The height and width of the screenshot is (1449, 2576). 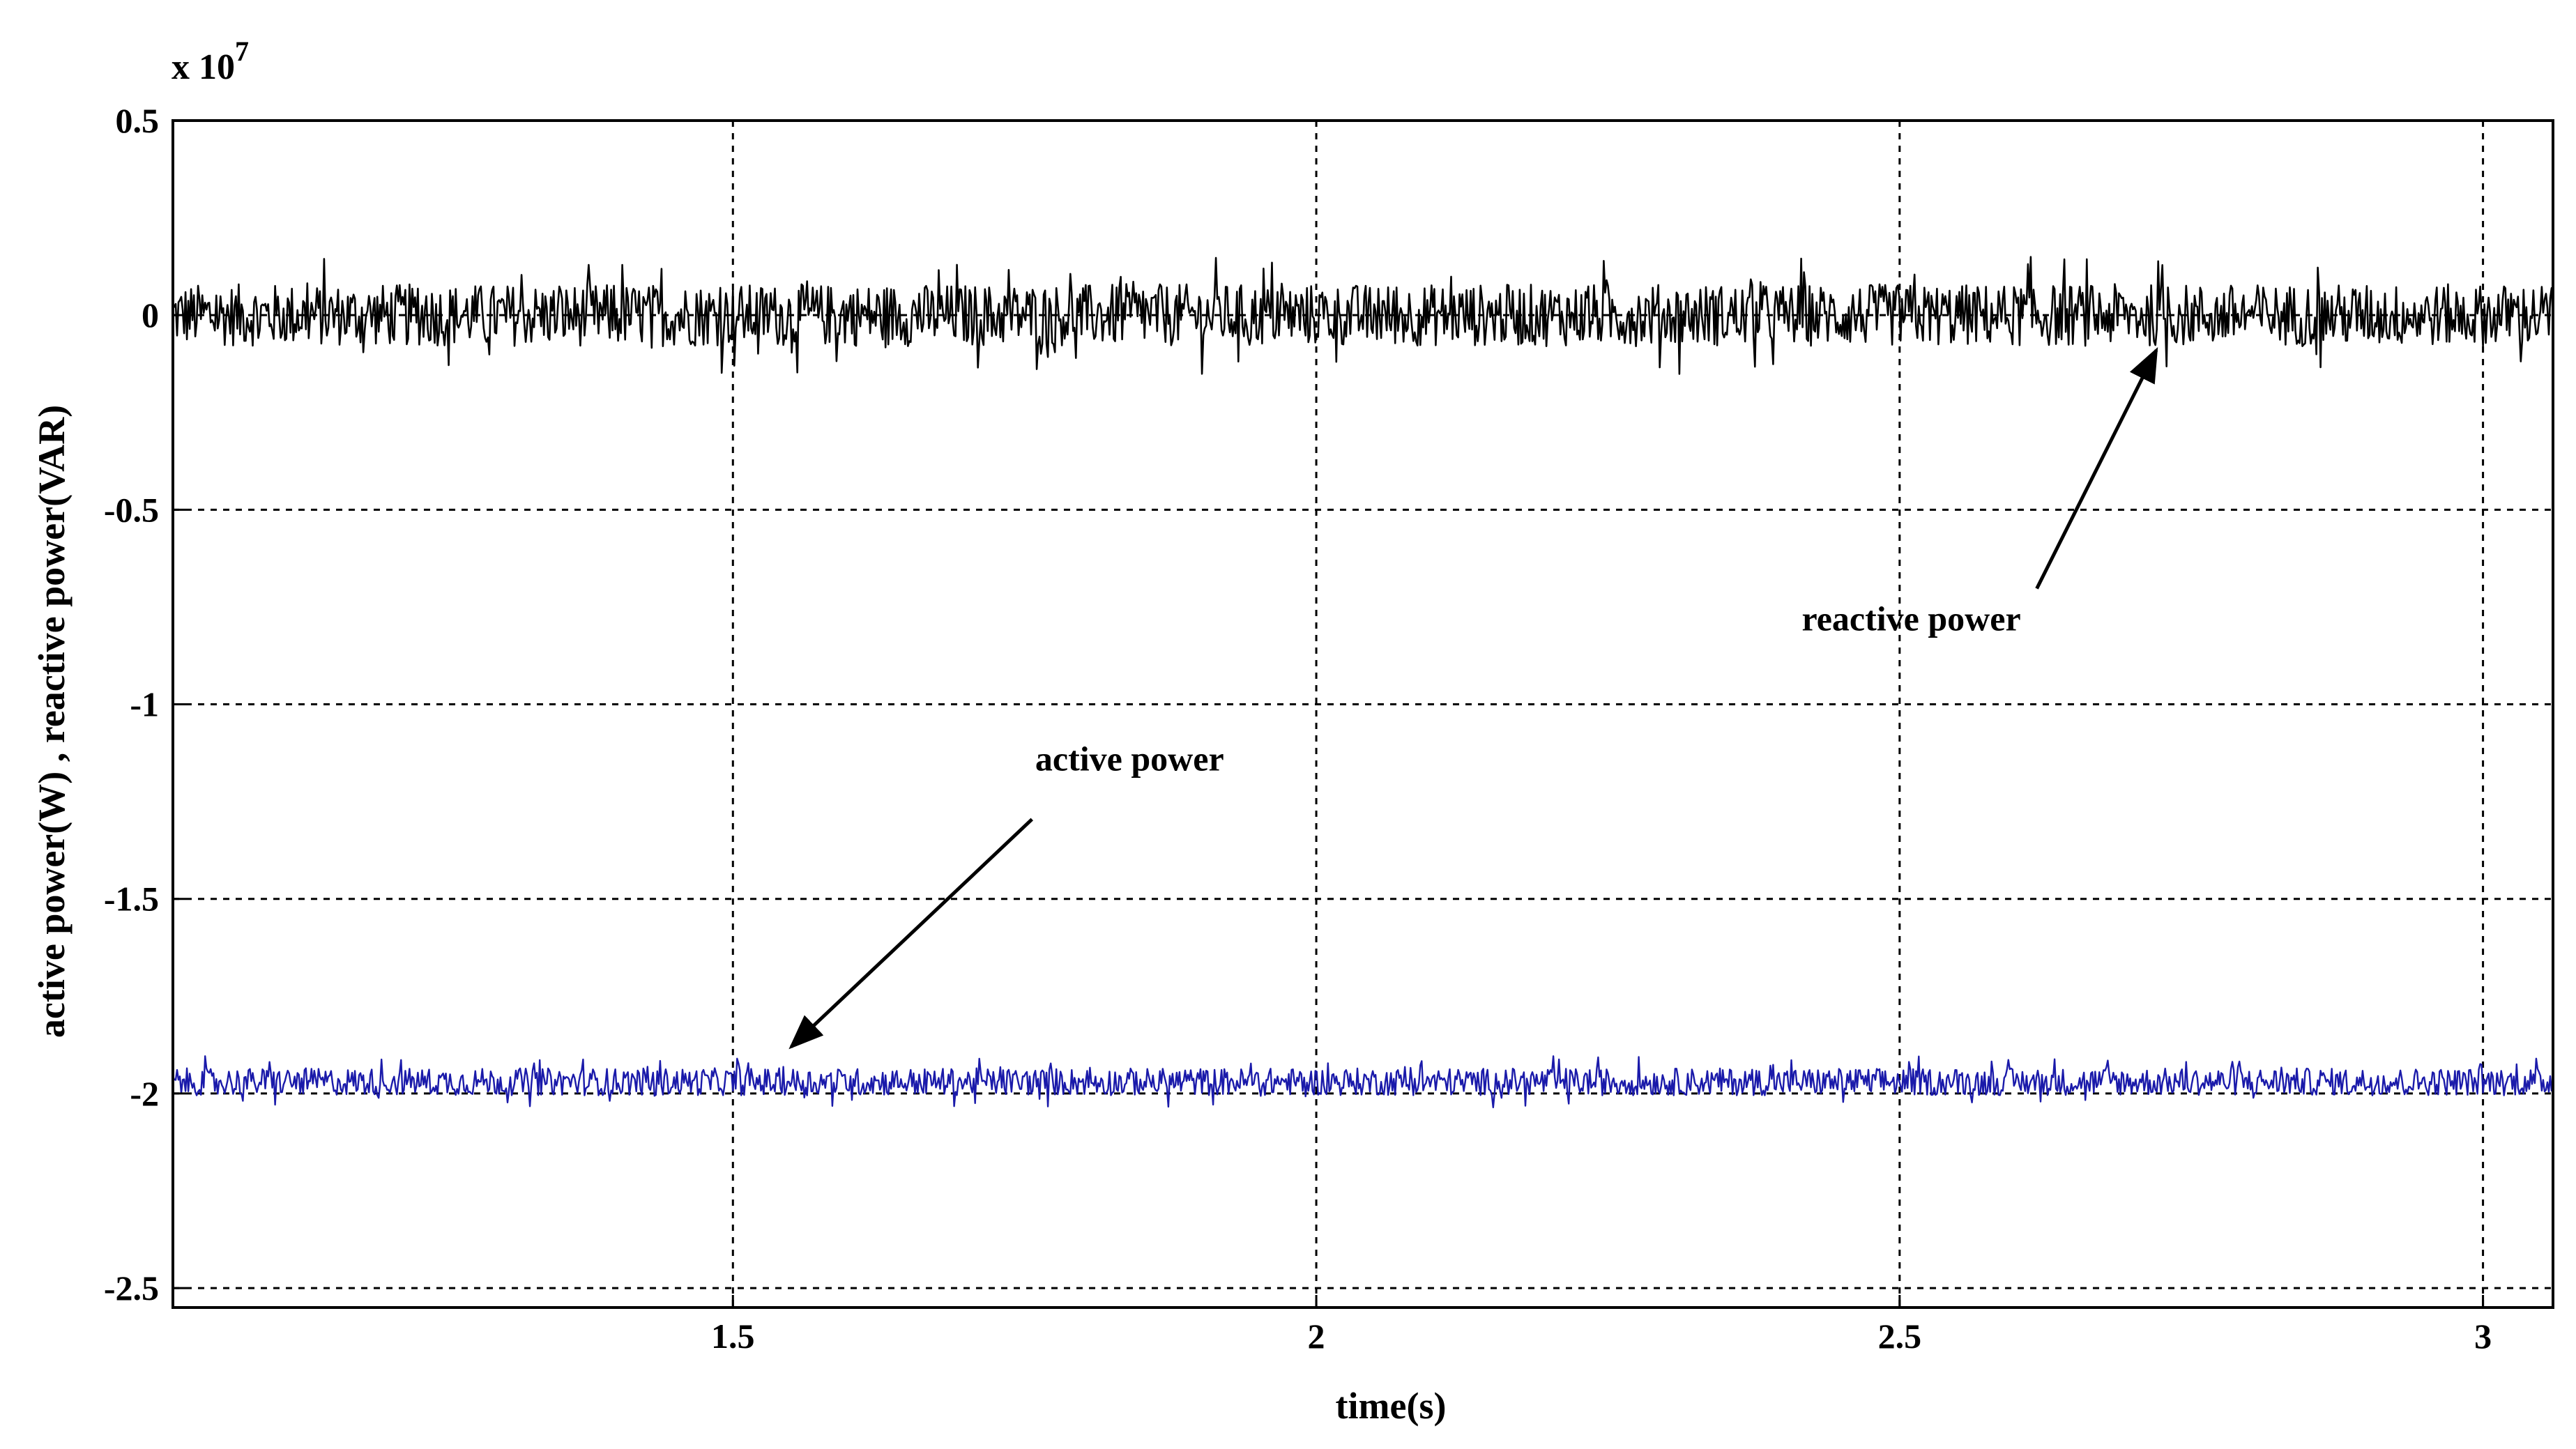 What do you see at coordinates (1363, 1082) in the screenshot?
I see `series-line-active-power` at bounding box center [1363, 1082].